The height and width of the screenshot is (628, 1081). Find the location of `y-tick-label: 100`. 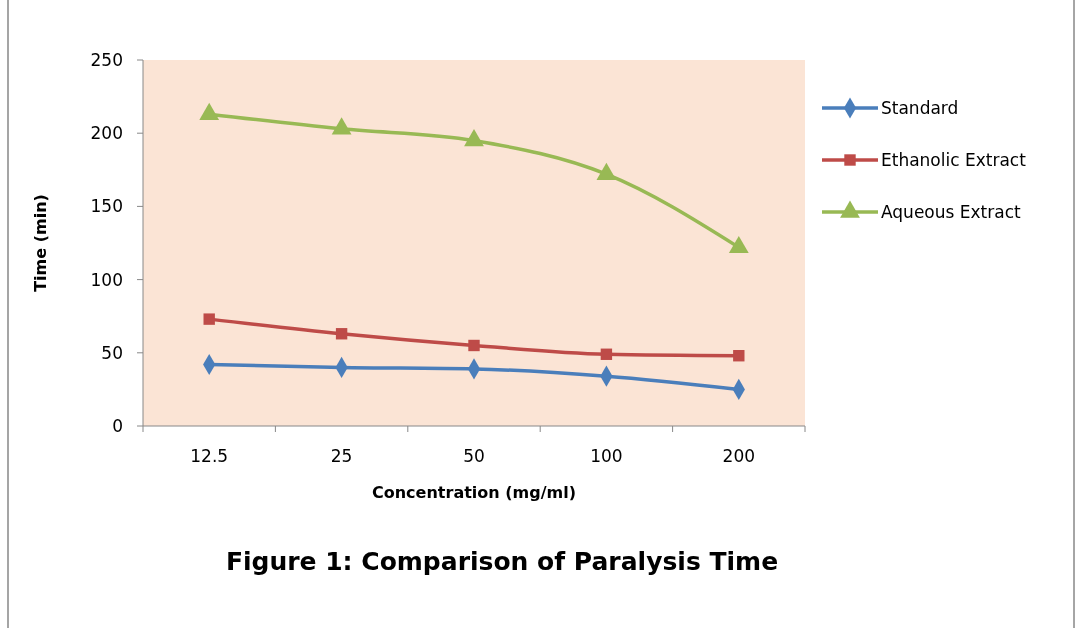

y-tick-label: 100 is located at coordinates (106, 279).